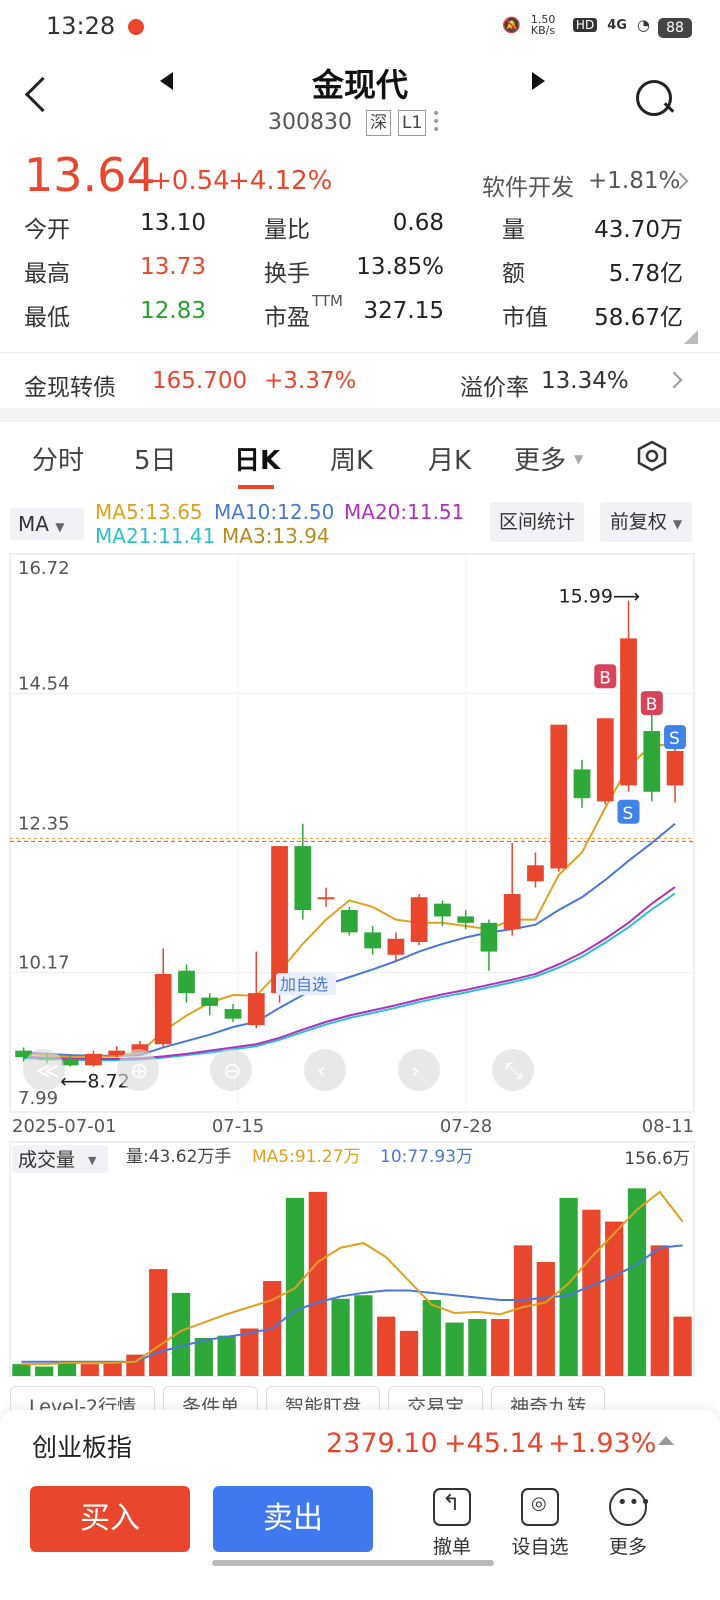 The height and width of the screenshot is (1600, 720). I want to click on more-button: ••• 更多, so click(628, 1523).